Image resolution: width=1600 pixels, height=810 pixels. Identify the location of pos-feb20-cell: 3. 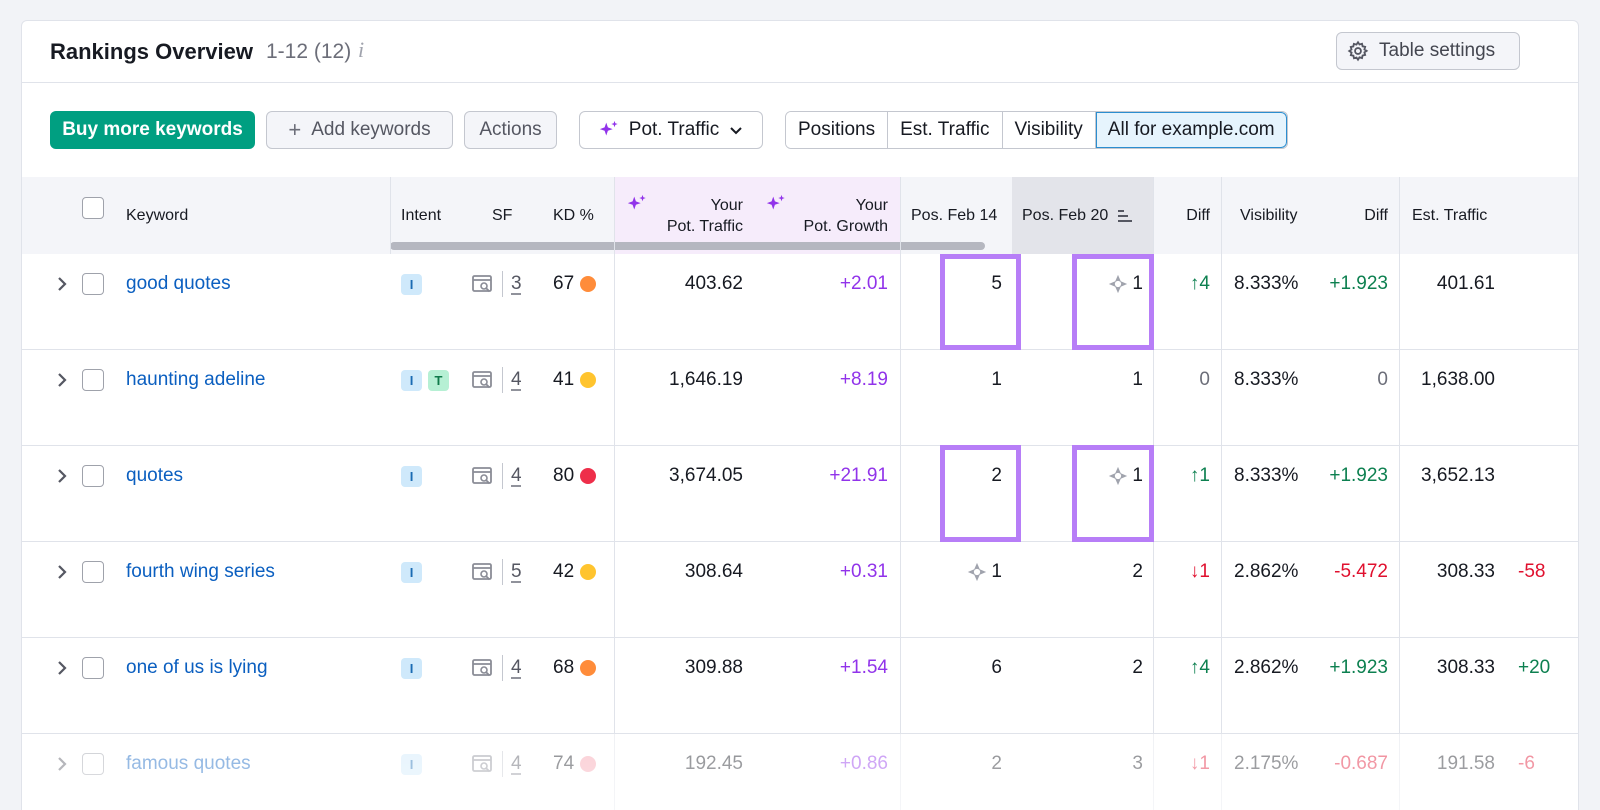
(1097, 764).